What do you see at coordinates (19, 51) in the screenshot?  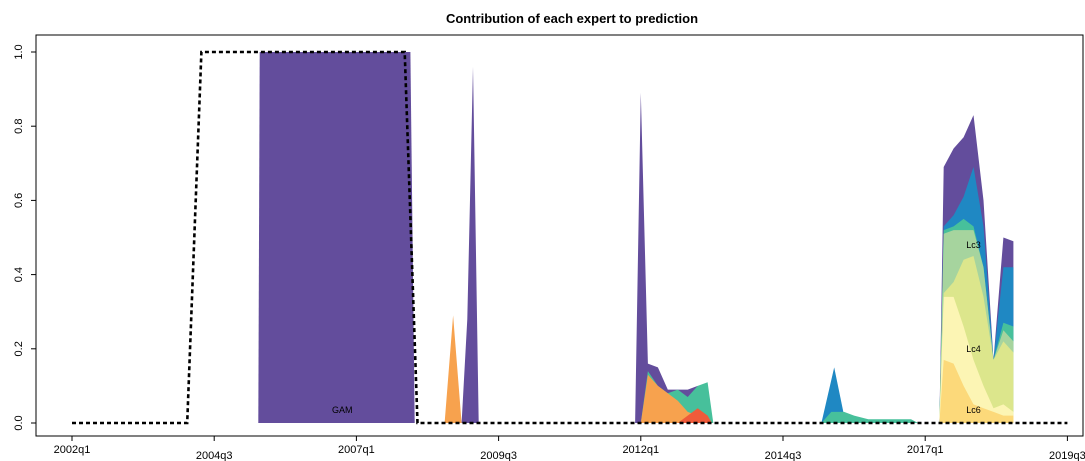 I see `y-tick-label: 1.0` at bounding box center [19, 51].